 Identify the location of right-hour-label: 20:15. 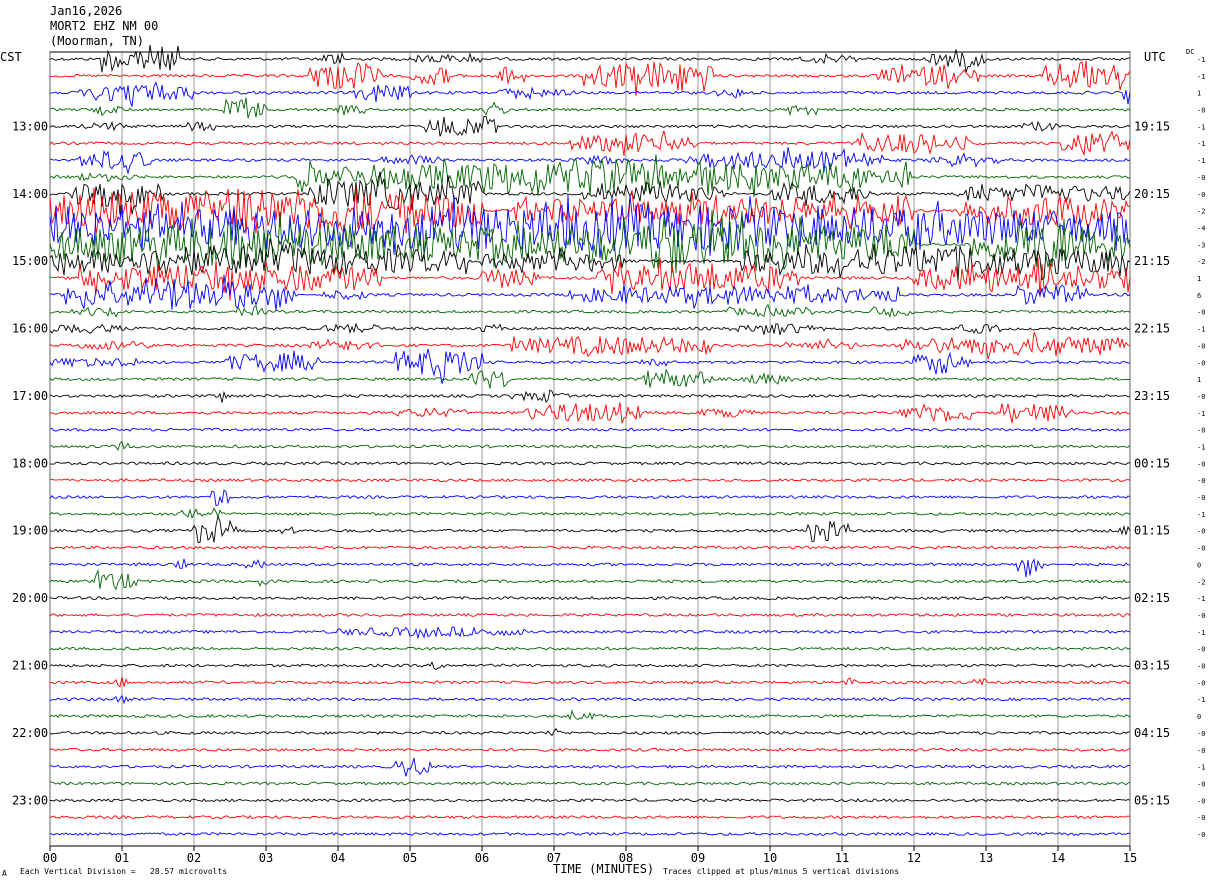
(1152, 194).